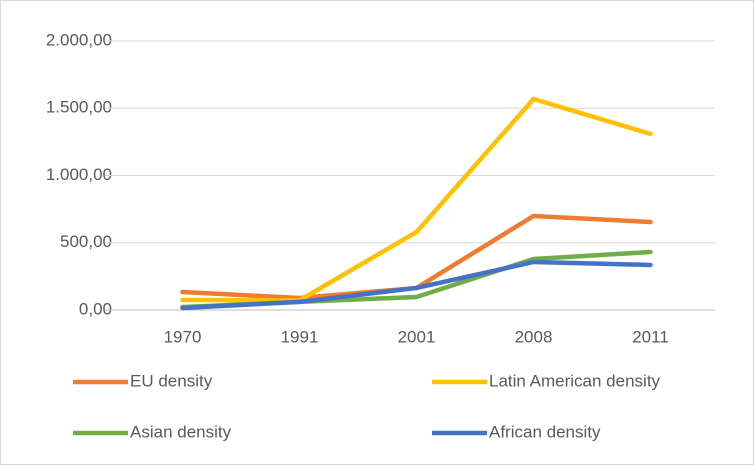 This screenshot has width=755, height=466. Describe the element at coordinates (650, 336) in the screenshot. I see `x-tick-label: 2011` at that location.